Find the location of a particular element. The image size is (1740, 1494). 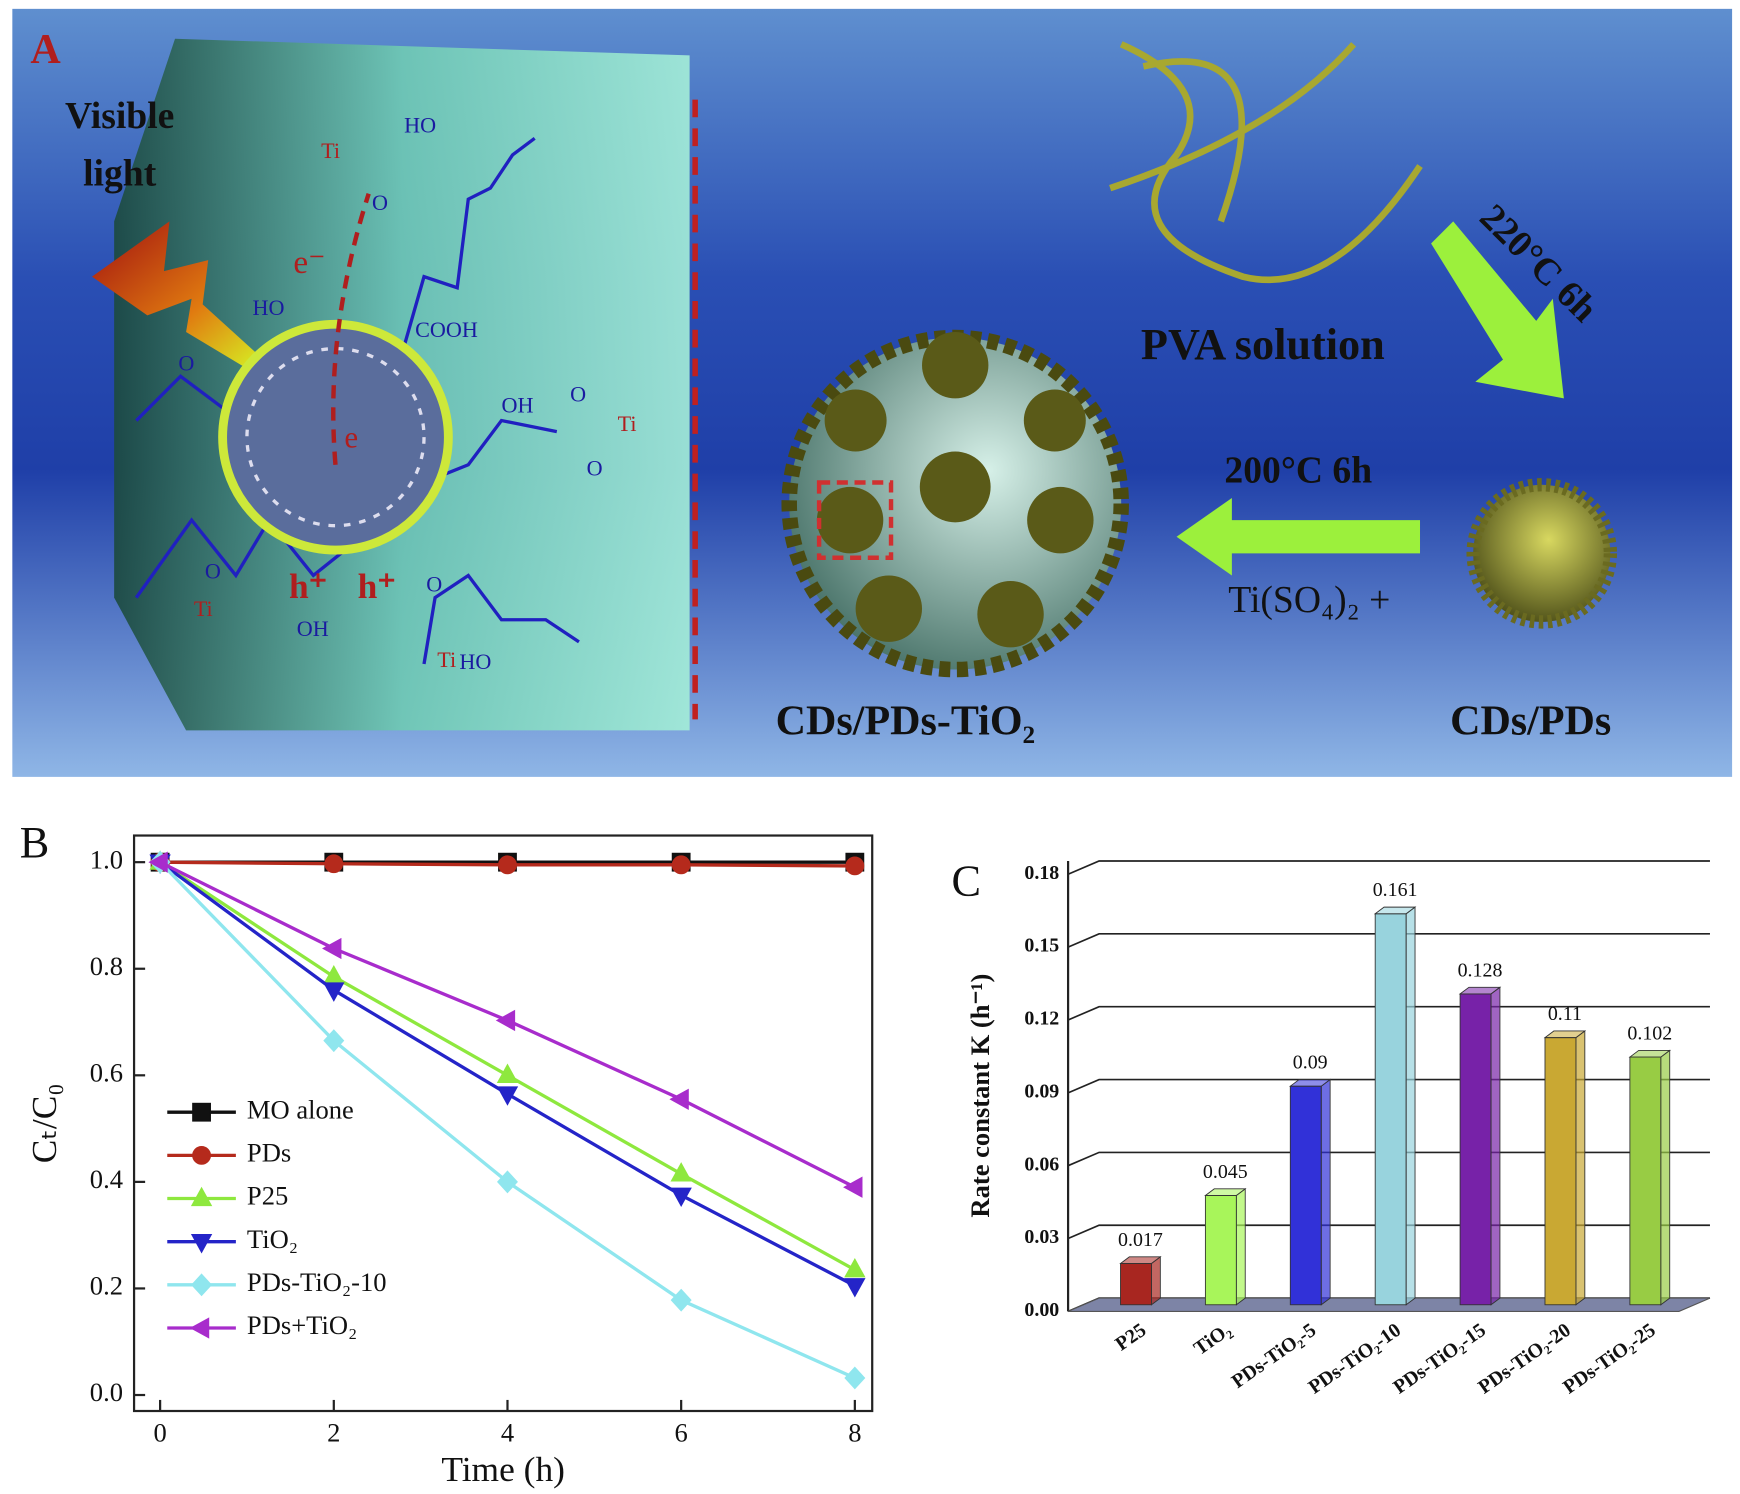

label: e is located at coordinates (351, 437).